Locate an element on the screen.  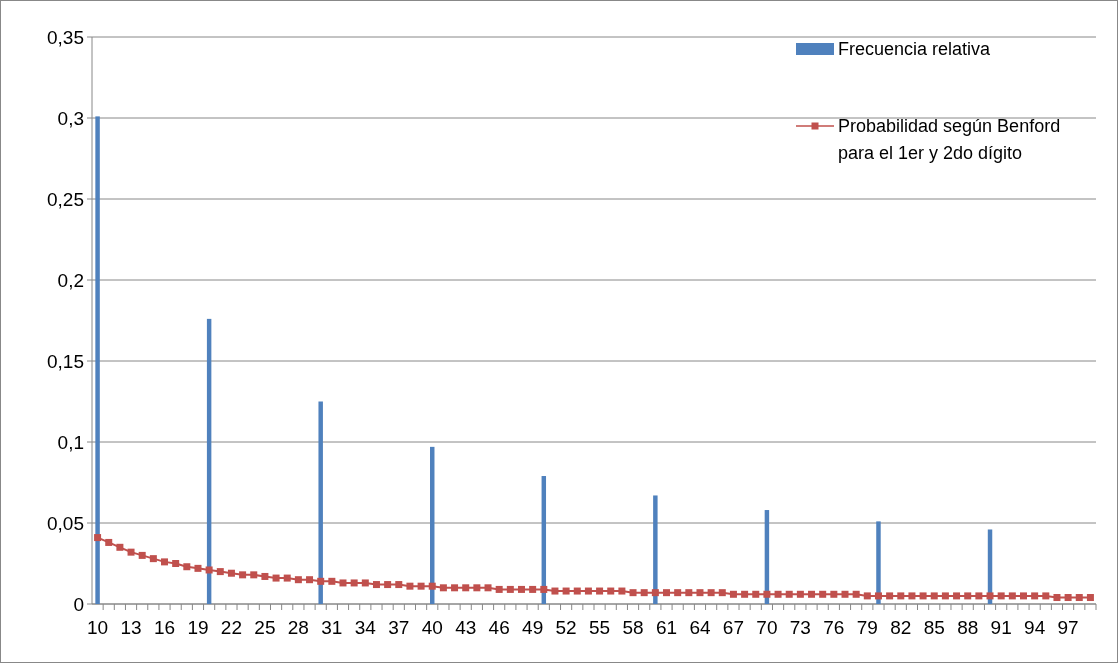
x-tick-label: 64 is located at coordinates (700, 627).